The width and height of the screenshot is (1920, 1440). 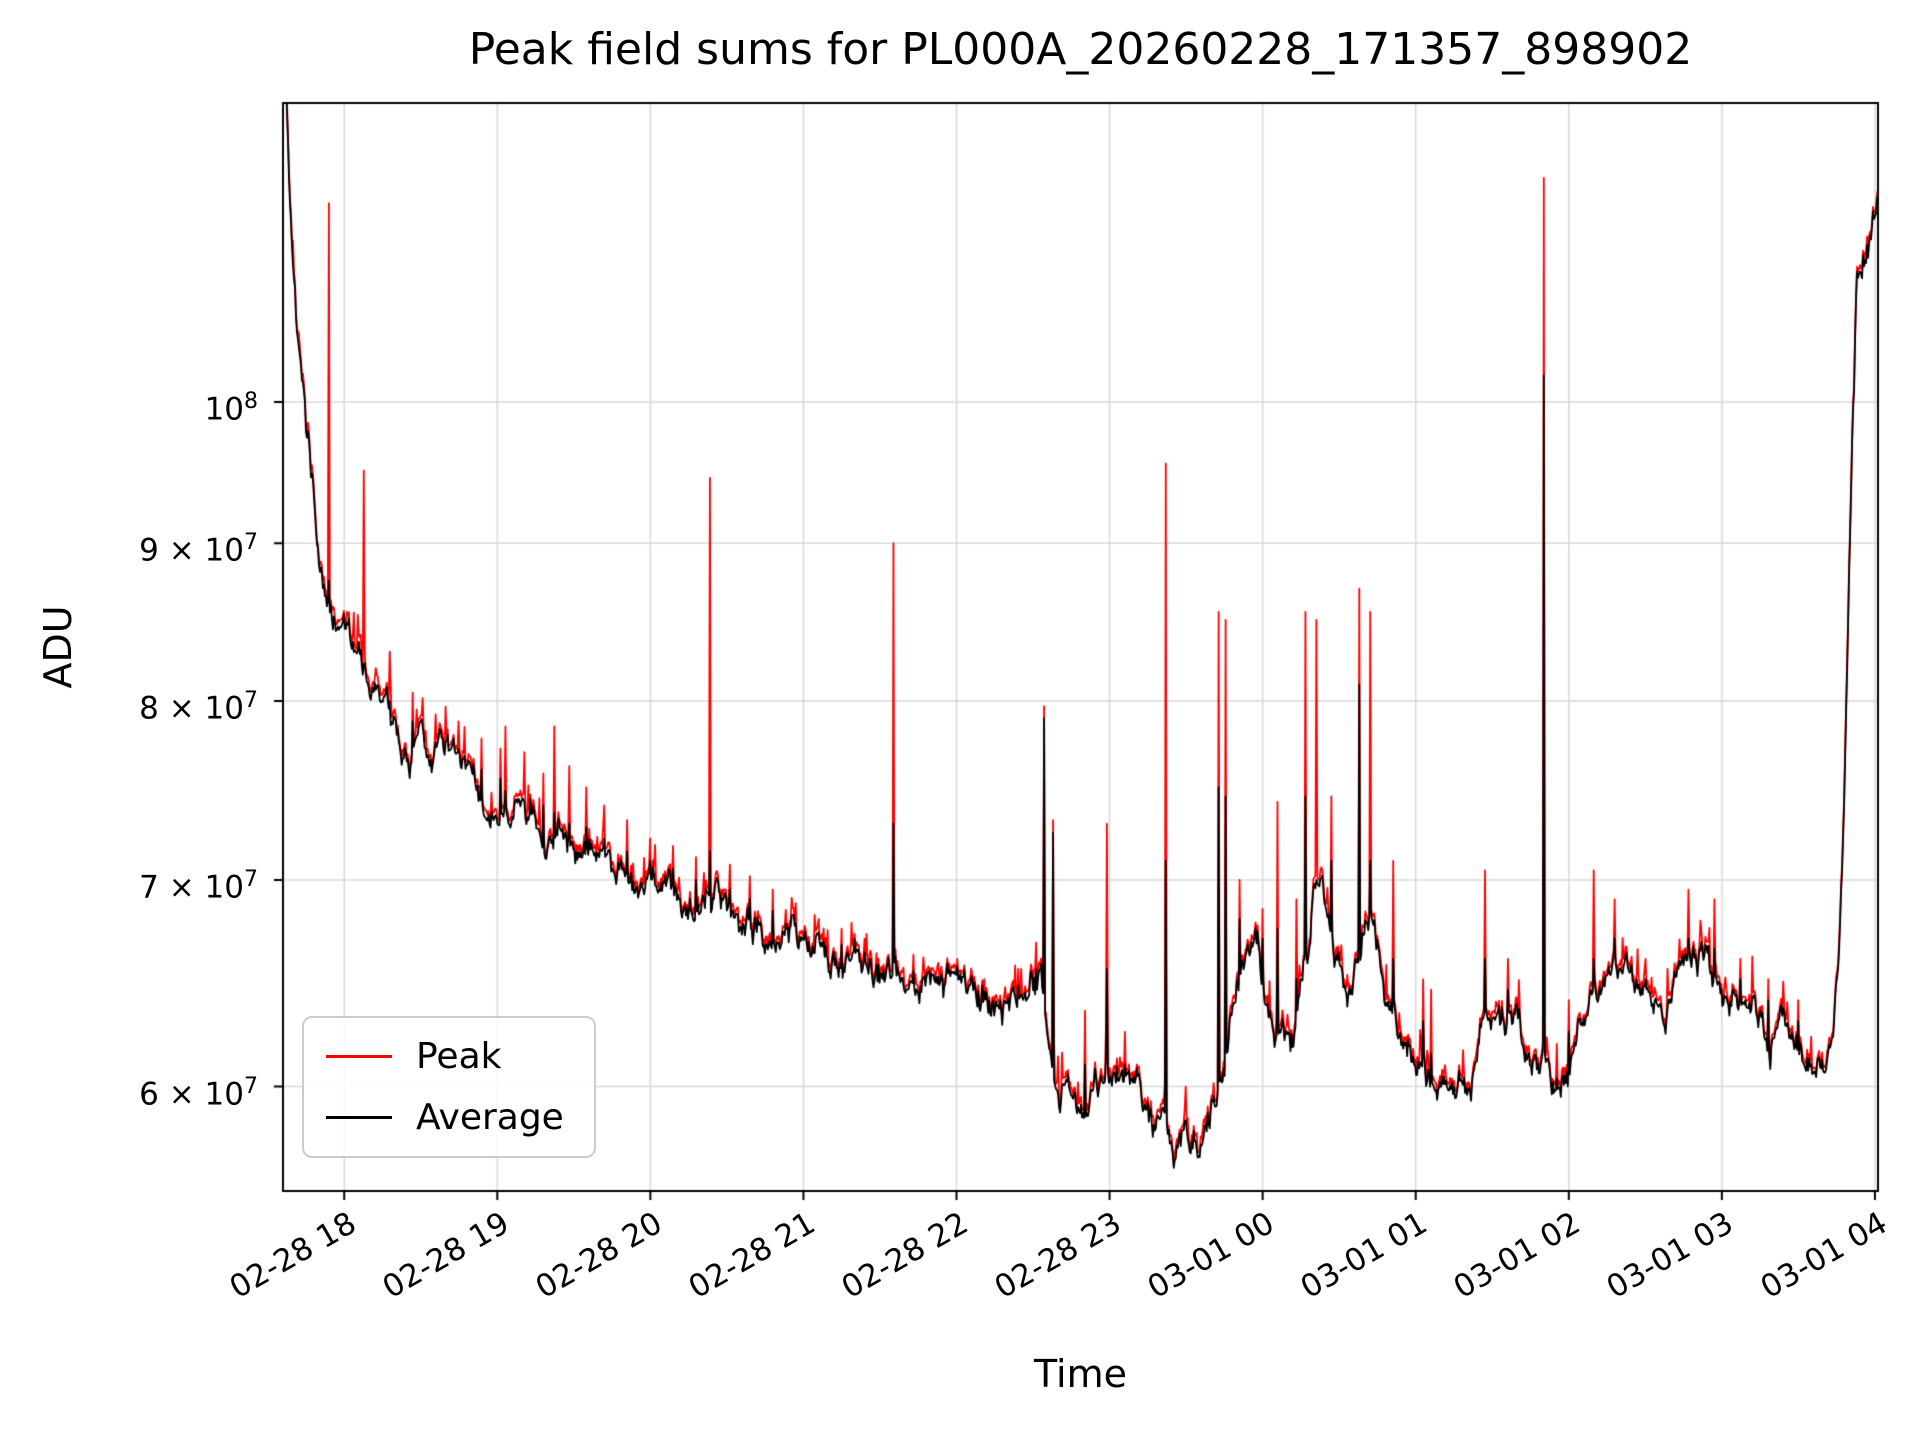 What do you see at coordinates (198, 886) in the screenshot?
I see `y-tick-label: 7 × 107` at bounding box center [198, 886].